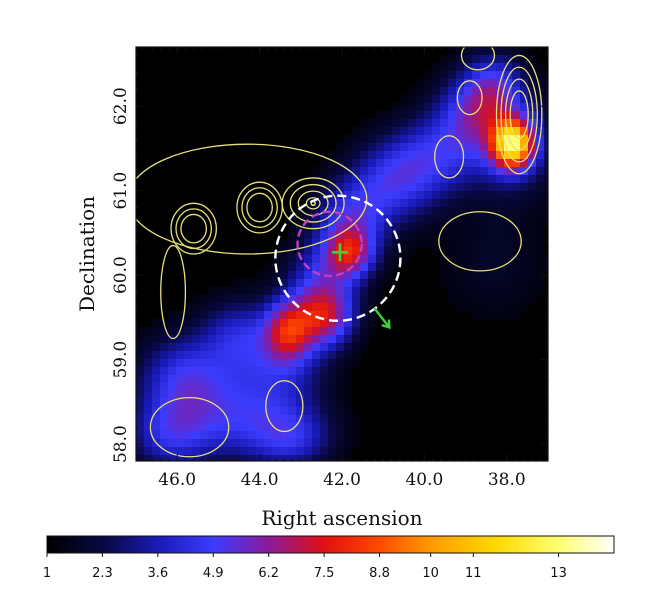 This screenshot has height=599, width=657. I want to click on y-tick-labels: 58.0 59.0 60.0 61.0 62.0, so click(121, 275).